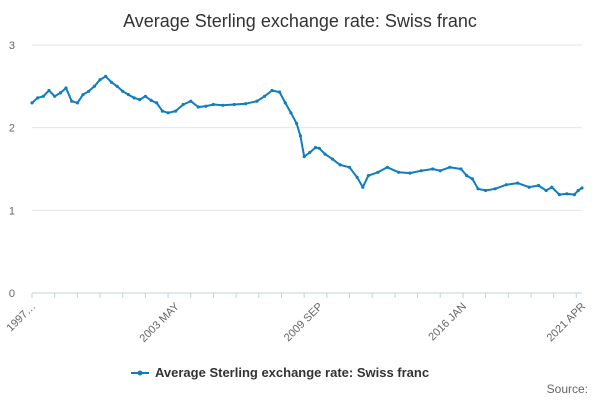 Image resolution: width=600 pixels, height=400 pixels. Describe the element at coordinates (447, 322) in the screenshot. I see `x-tick-label: 2016 JAN` at that location.